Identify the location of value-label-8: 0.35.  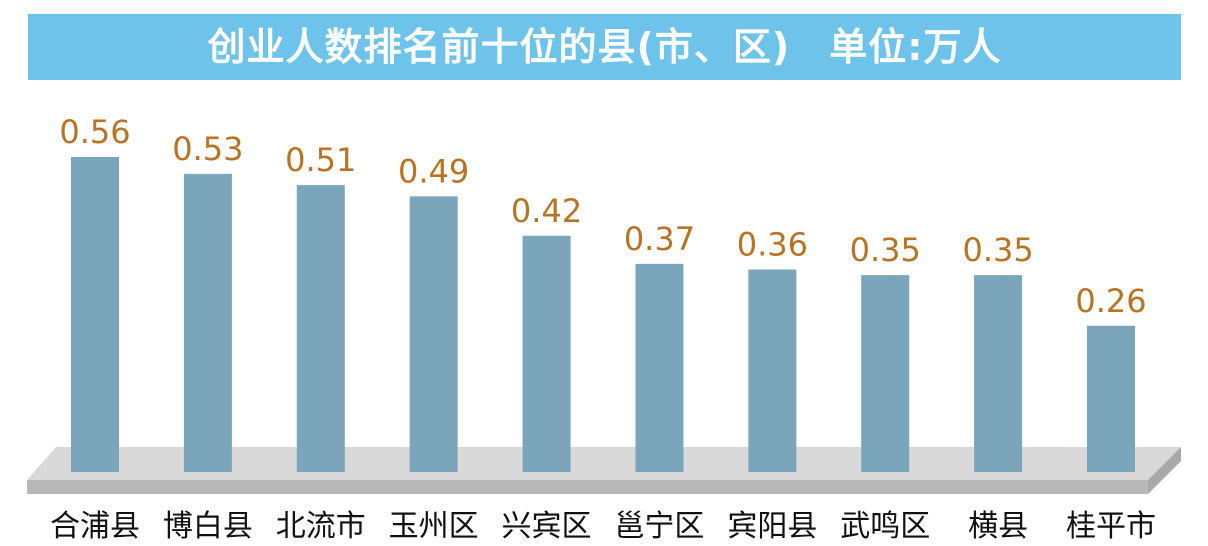
(885, 250).